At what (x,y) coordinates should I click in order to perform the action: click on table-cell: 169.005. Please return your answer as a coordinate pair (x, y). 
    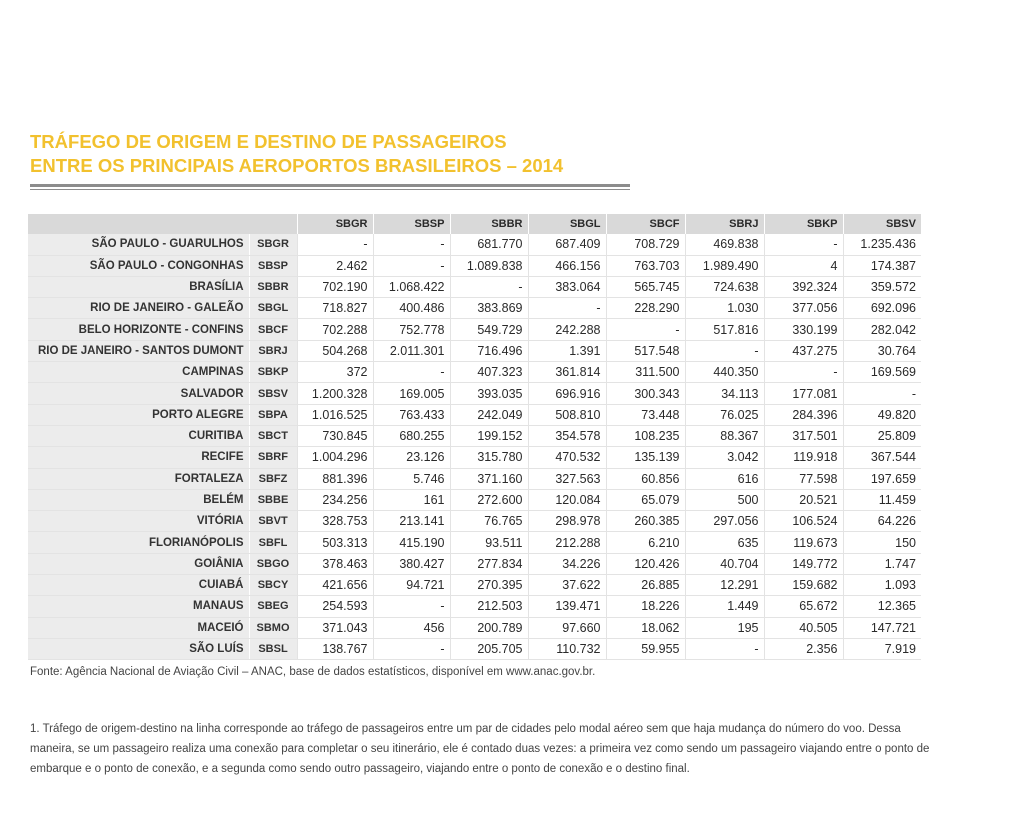
    Looking at the image, I should click on (411, 393).